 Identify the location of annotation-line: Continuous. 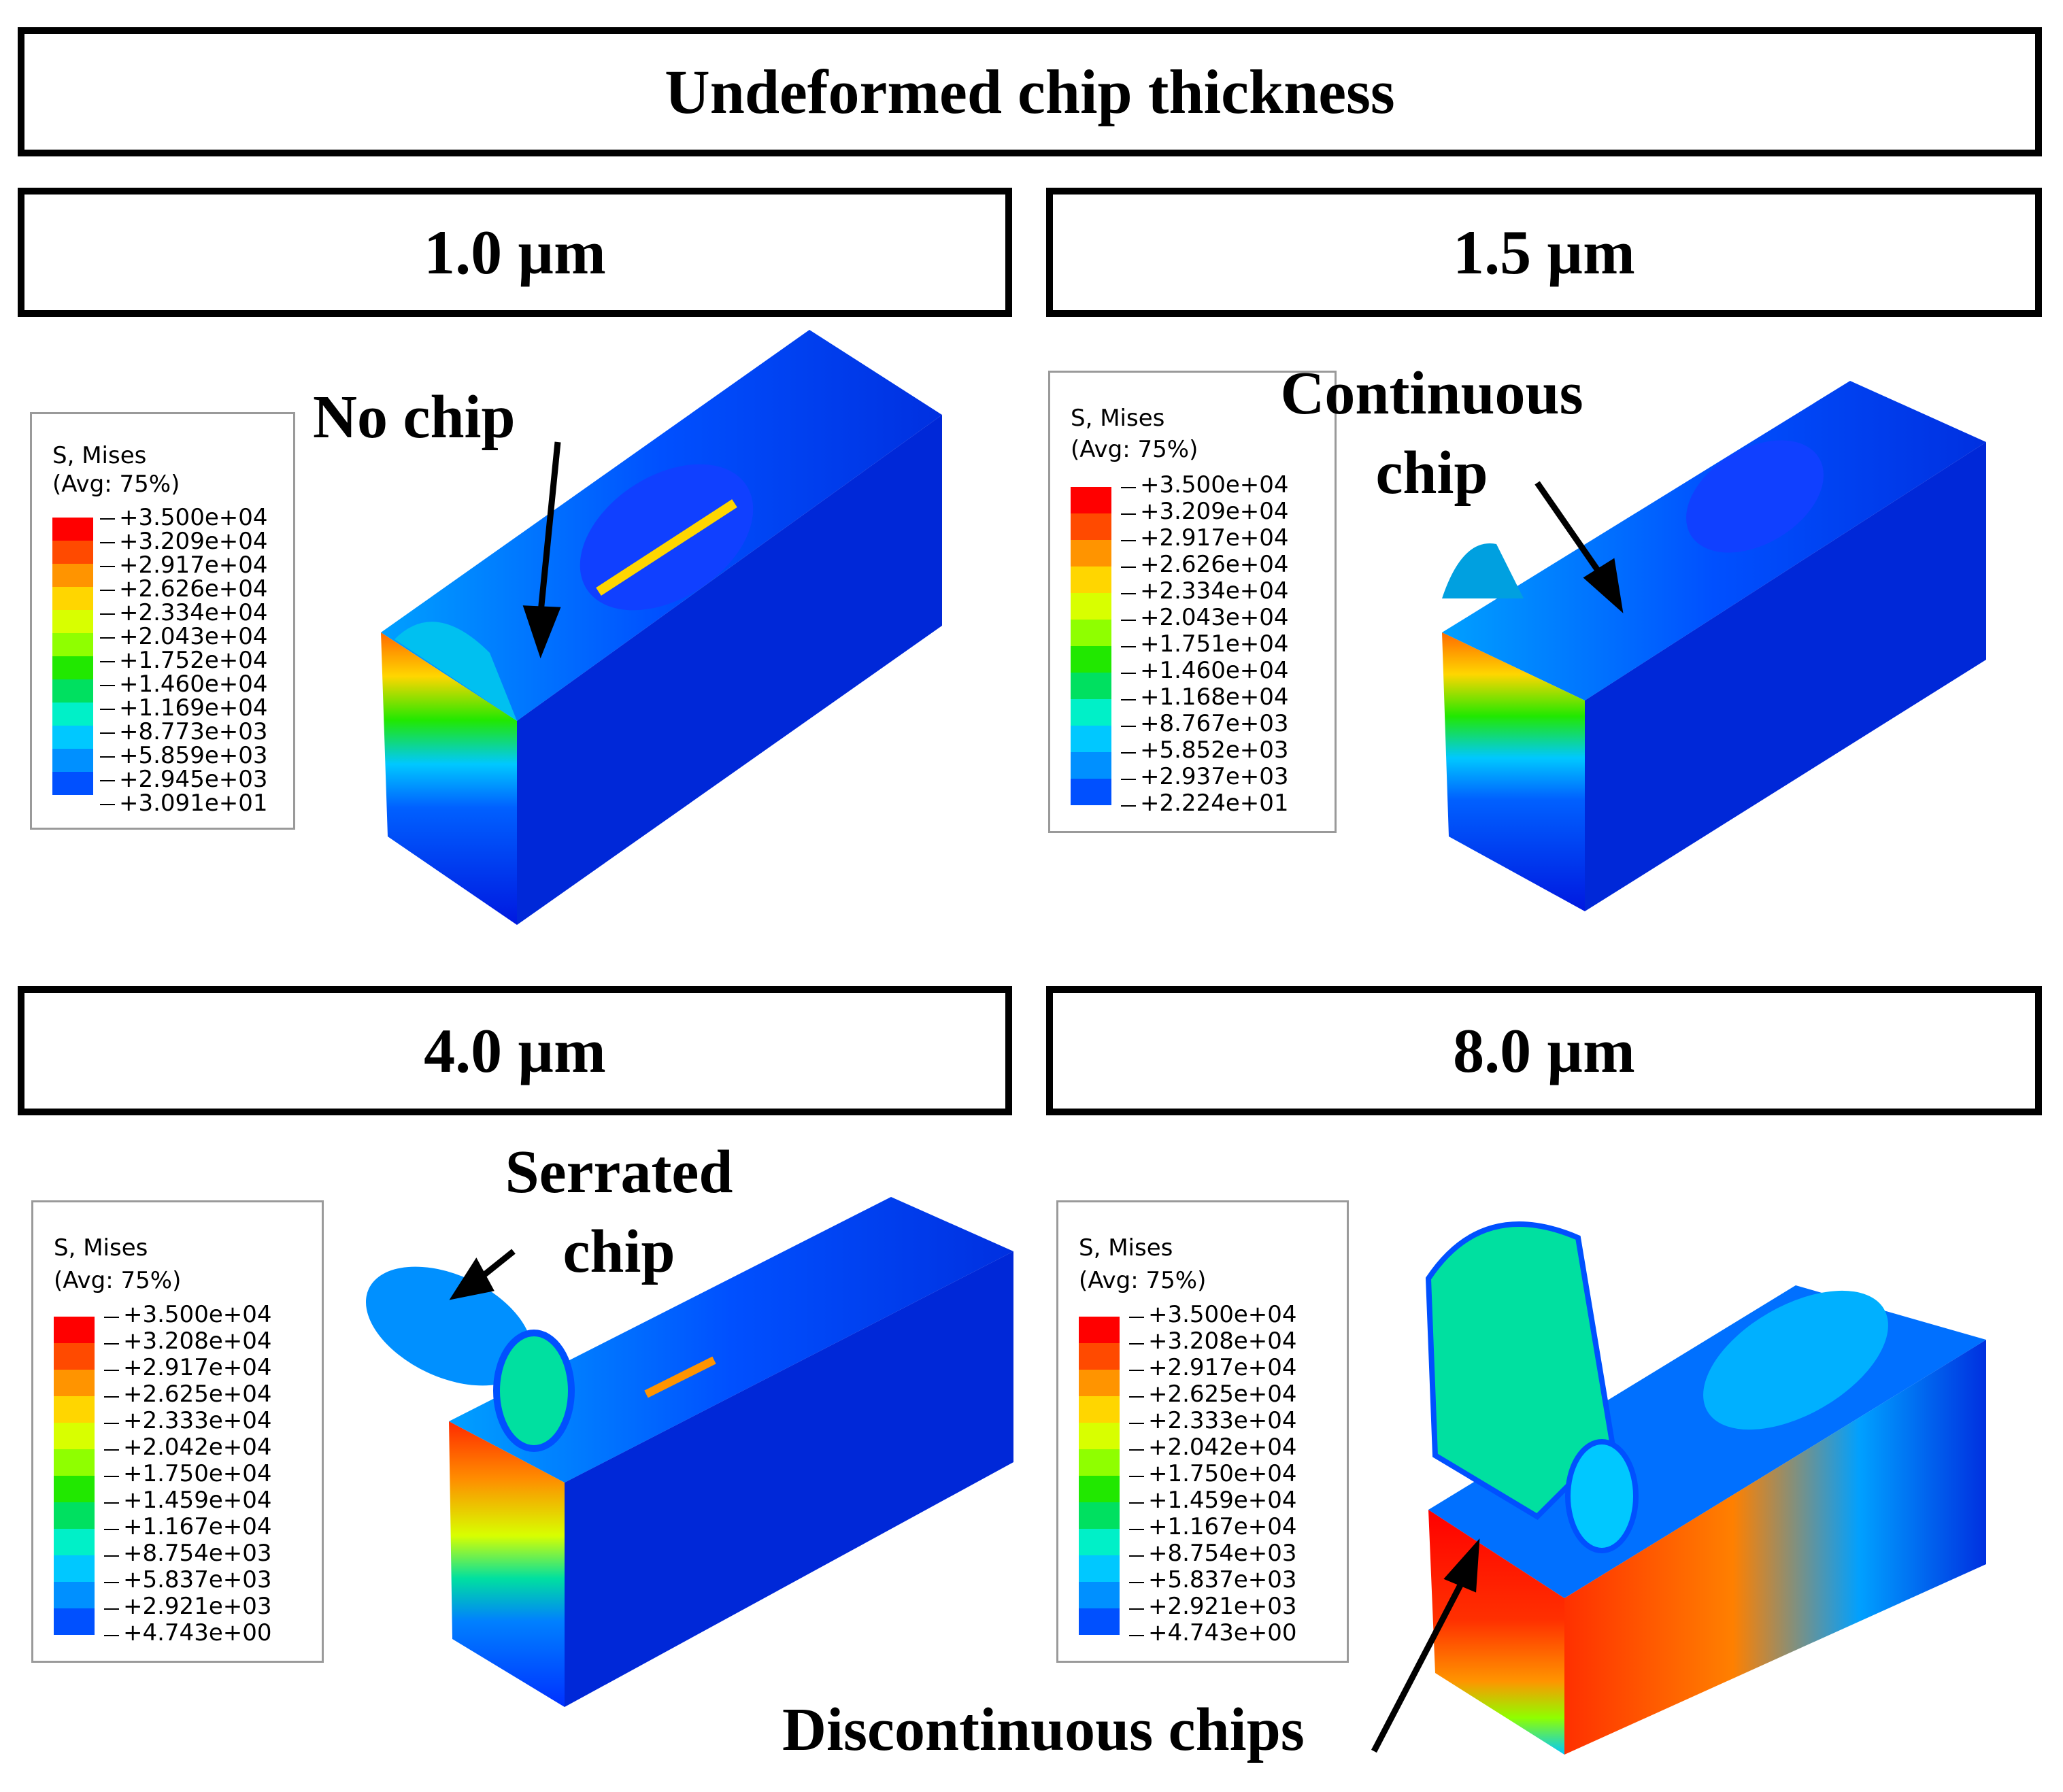
(1431, 393).